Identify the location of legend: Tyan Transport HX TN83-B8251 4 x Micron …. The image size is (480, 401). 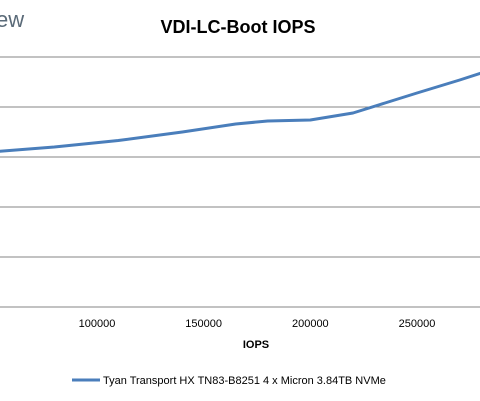
(229, 381).